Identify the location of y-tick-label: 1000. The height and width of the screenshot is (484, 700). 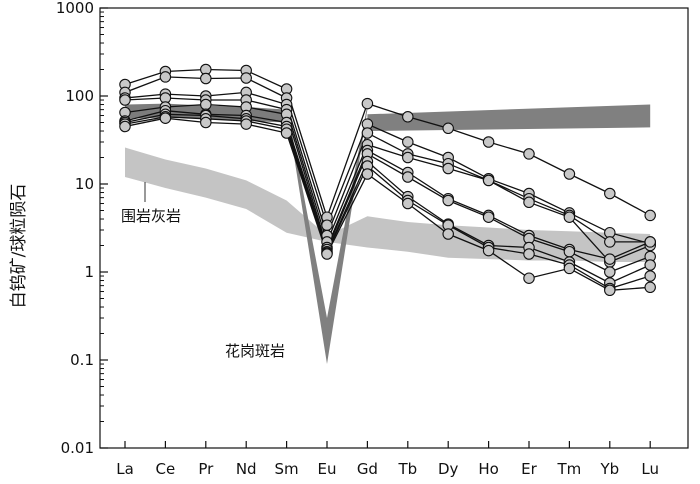
(75, 8).